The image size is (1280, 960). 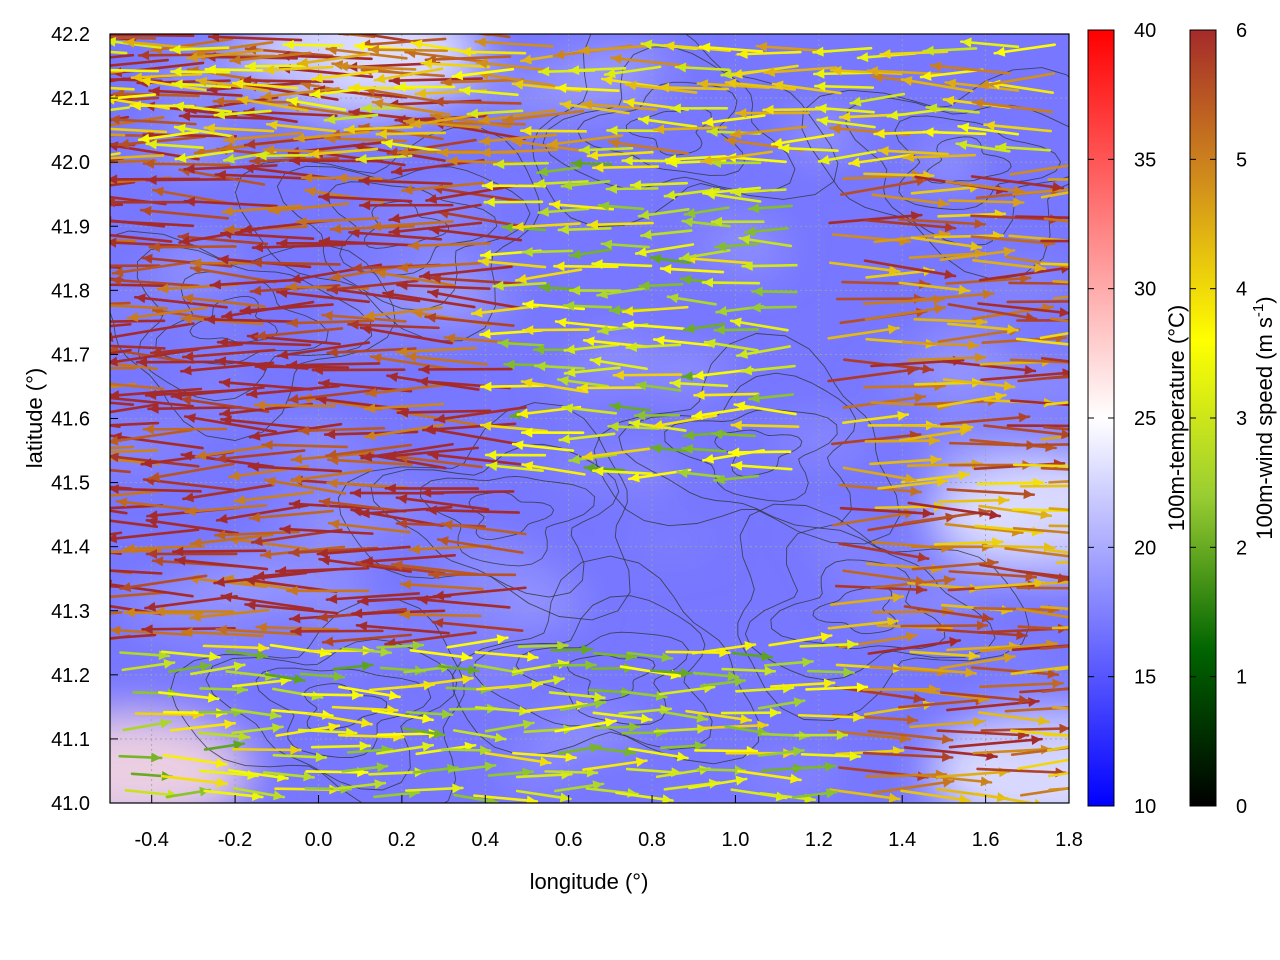 I want to click on colorbar-tick-label: 6, so click(x=1241, y=31).